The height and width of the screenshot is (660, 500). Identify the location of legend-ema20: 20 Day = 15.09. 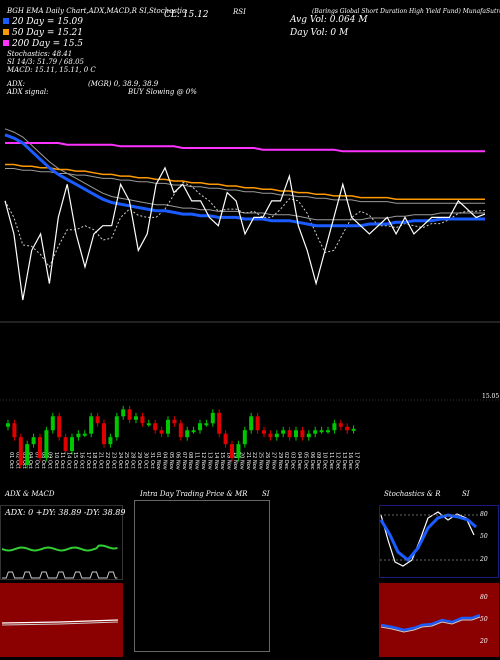
(43, 22).